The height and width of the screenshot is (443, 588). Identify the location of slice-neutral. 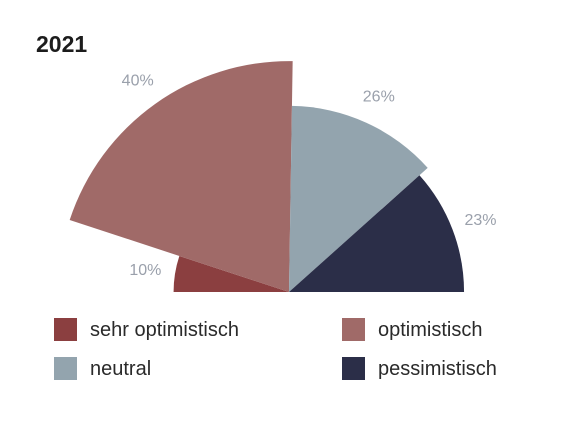
(358, 198).